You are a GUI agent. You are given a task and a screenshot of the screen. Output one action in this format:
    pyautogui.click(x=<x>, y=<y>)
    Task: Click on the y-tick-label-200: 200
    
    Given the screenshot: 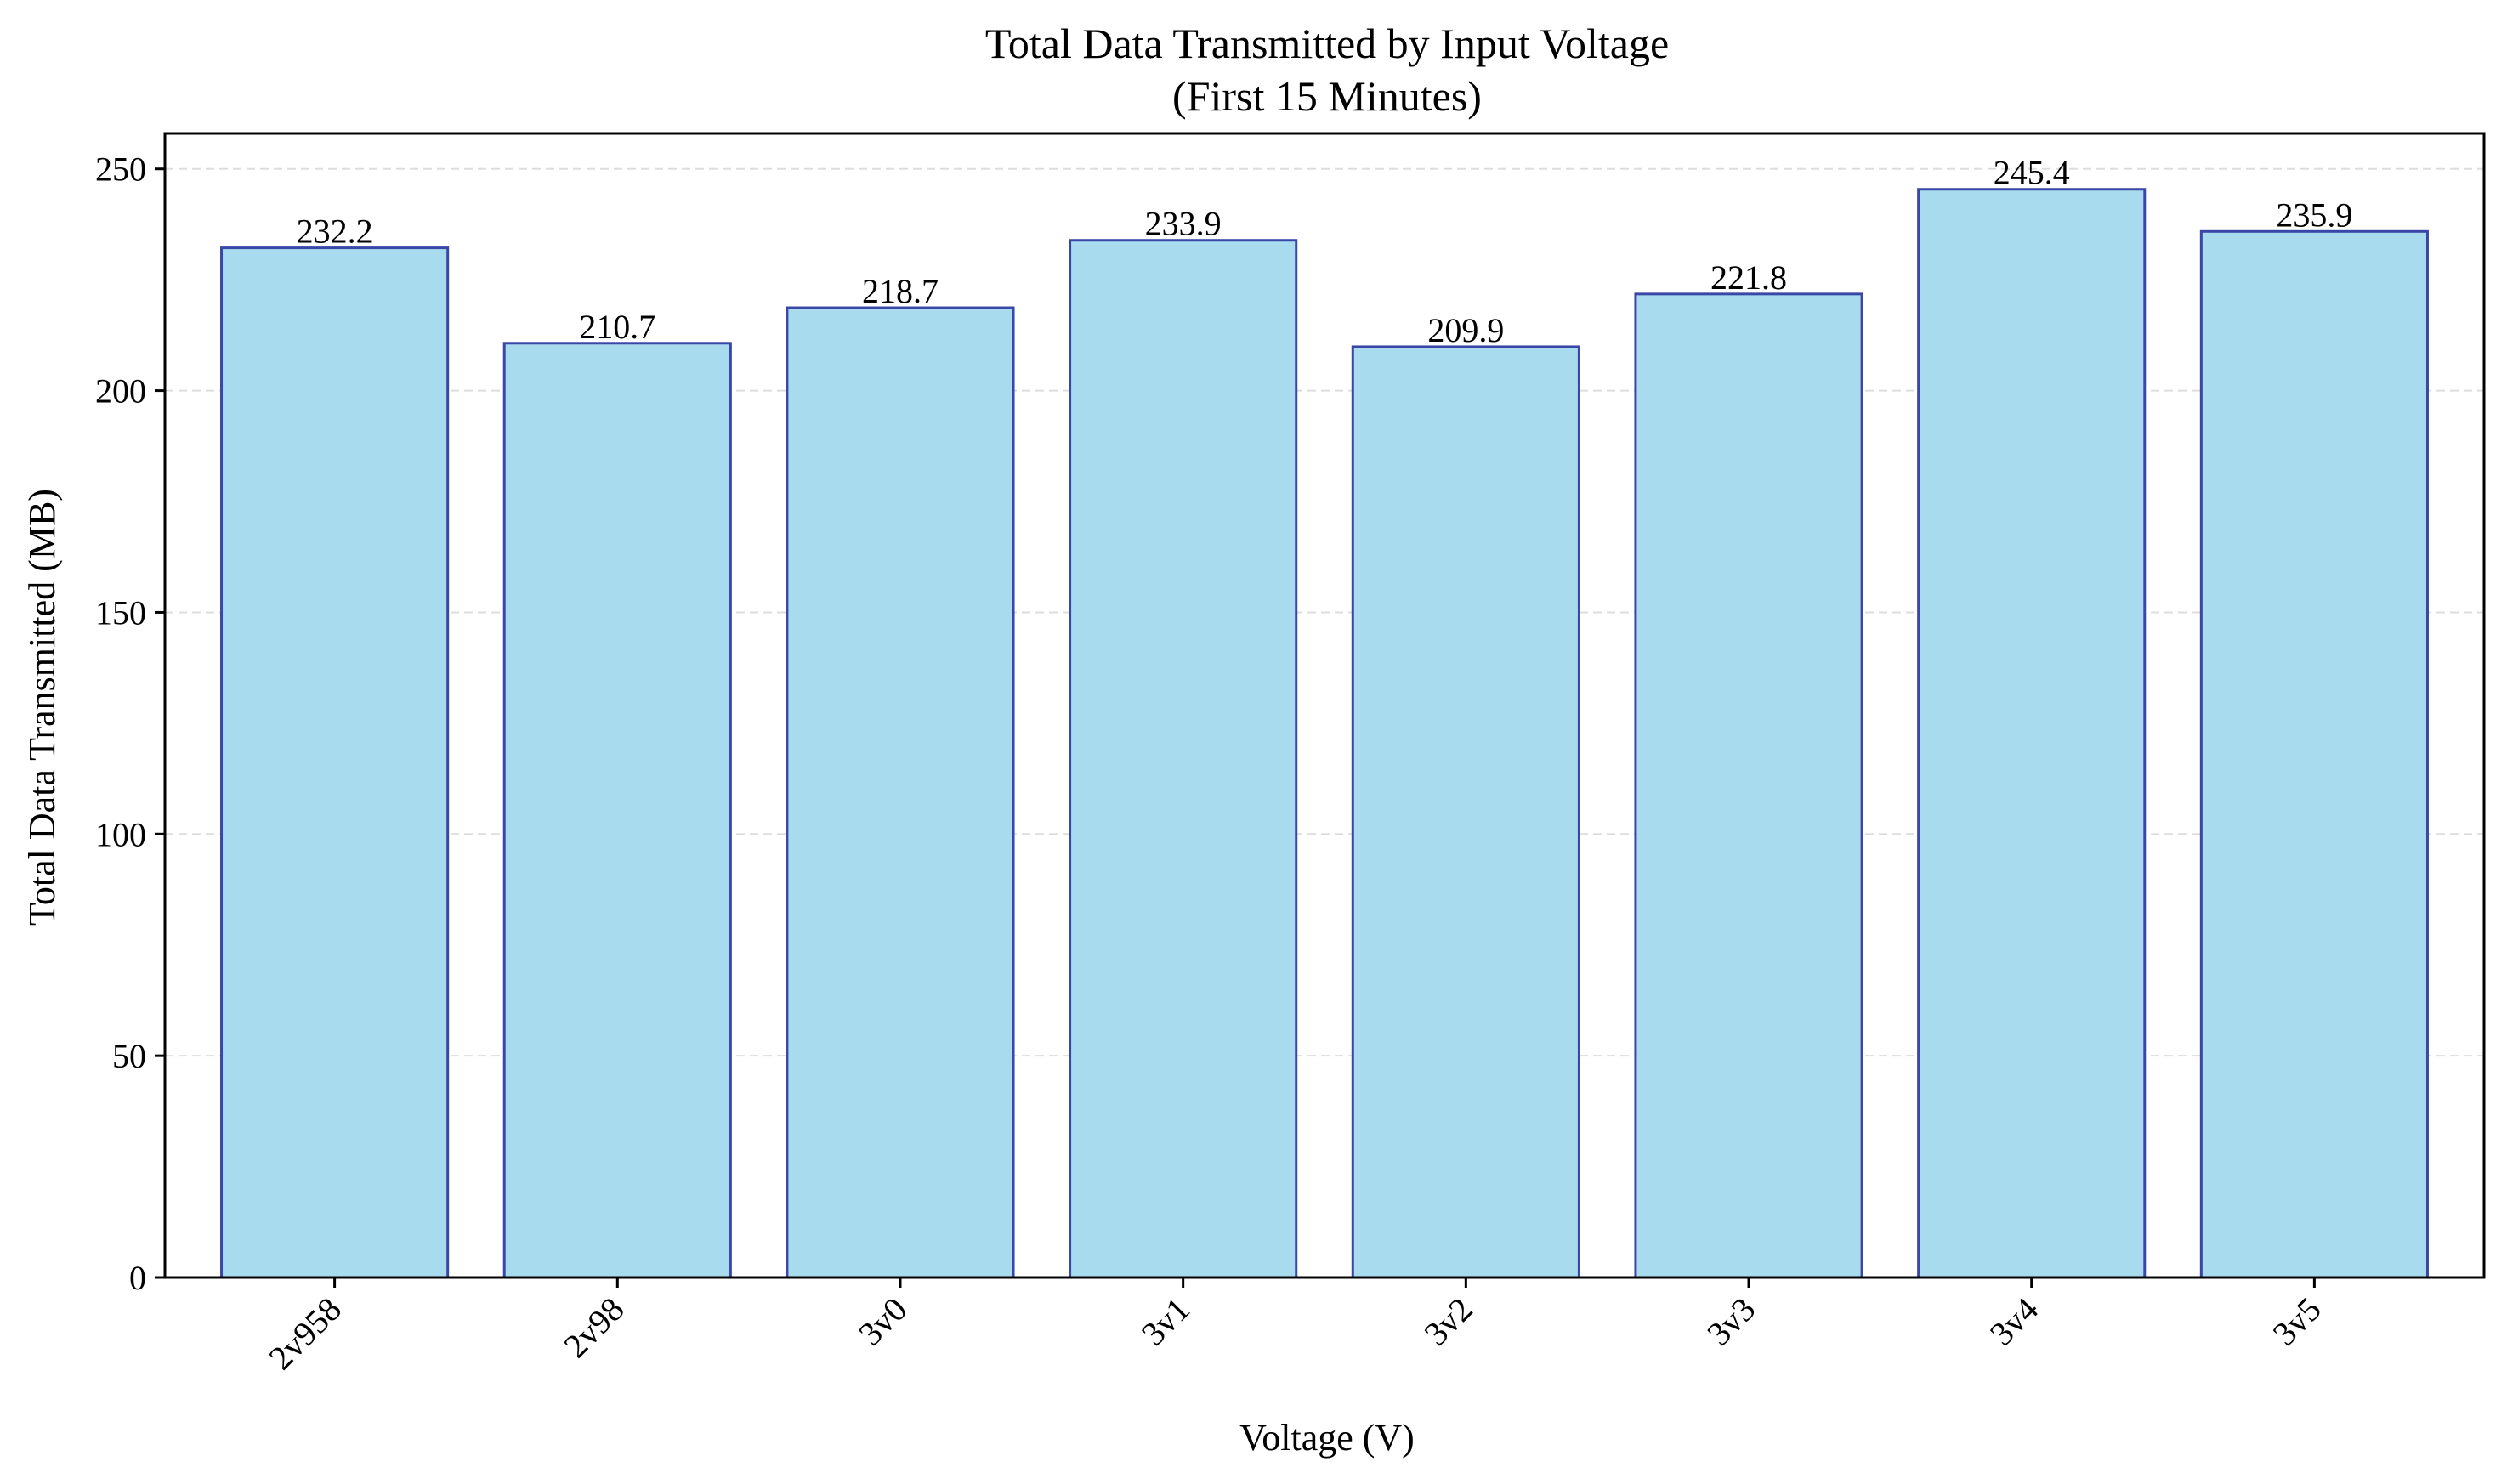 What is the action you would take?
    pyautogui.click(x=121, y=391)
    